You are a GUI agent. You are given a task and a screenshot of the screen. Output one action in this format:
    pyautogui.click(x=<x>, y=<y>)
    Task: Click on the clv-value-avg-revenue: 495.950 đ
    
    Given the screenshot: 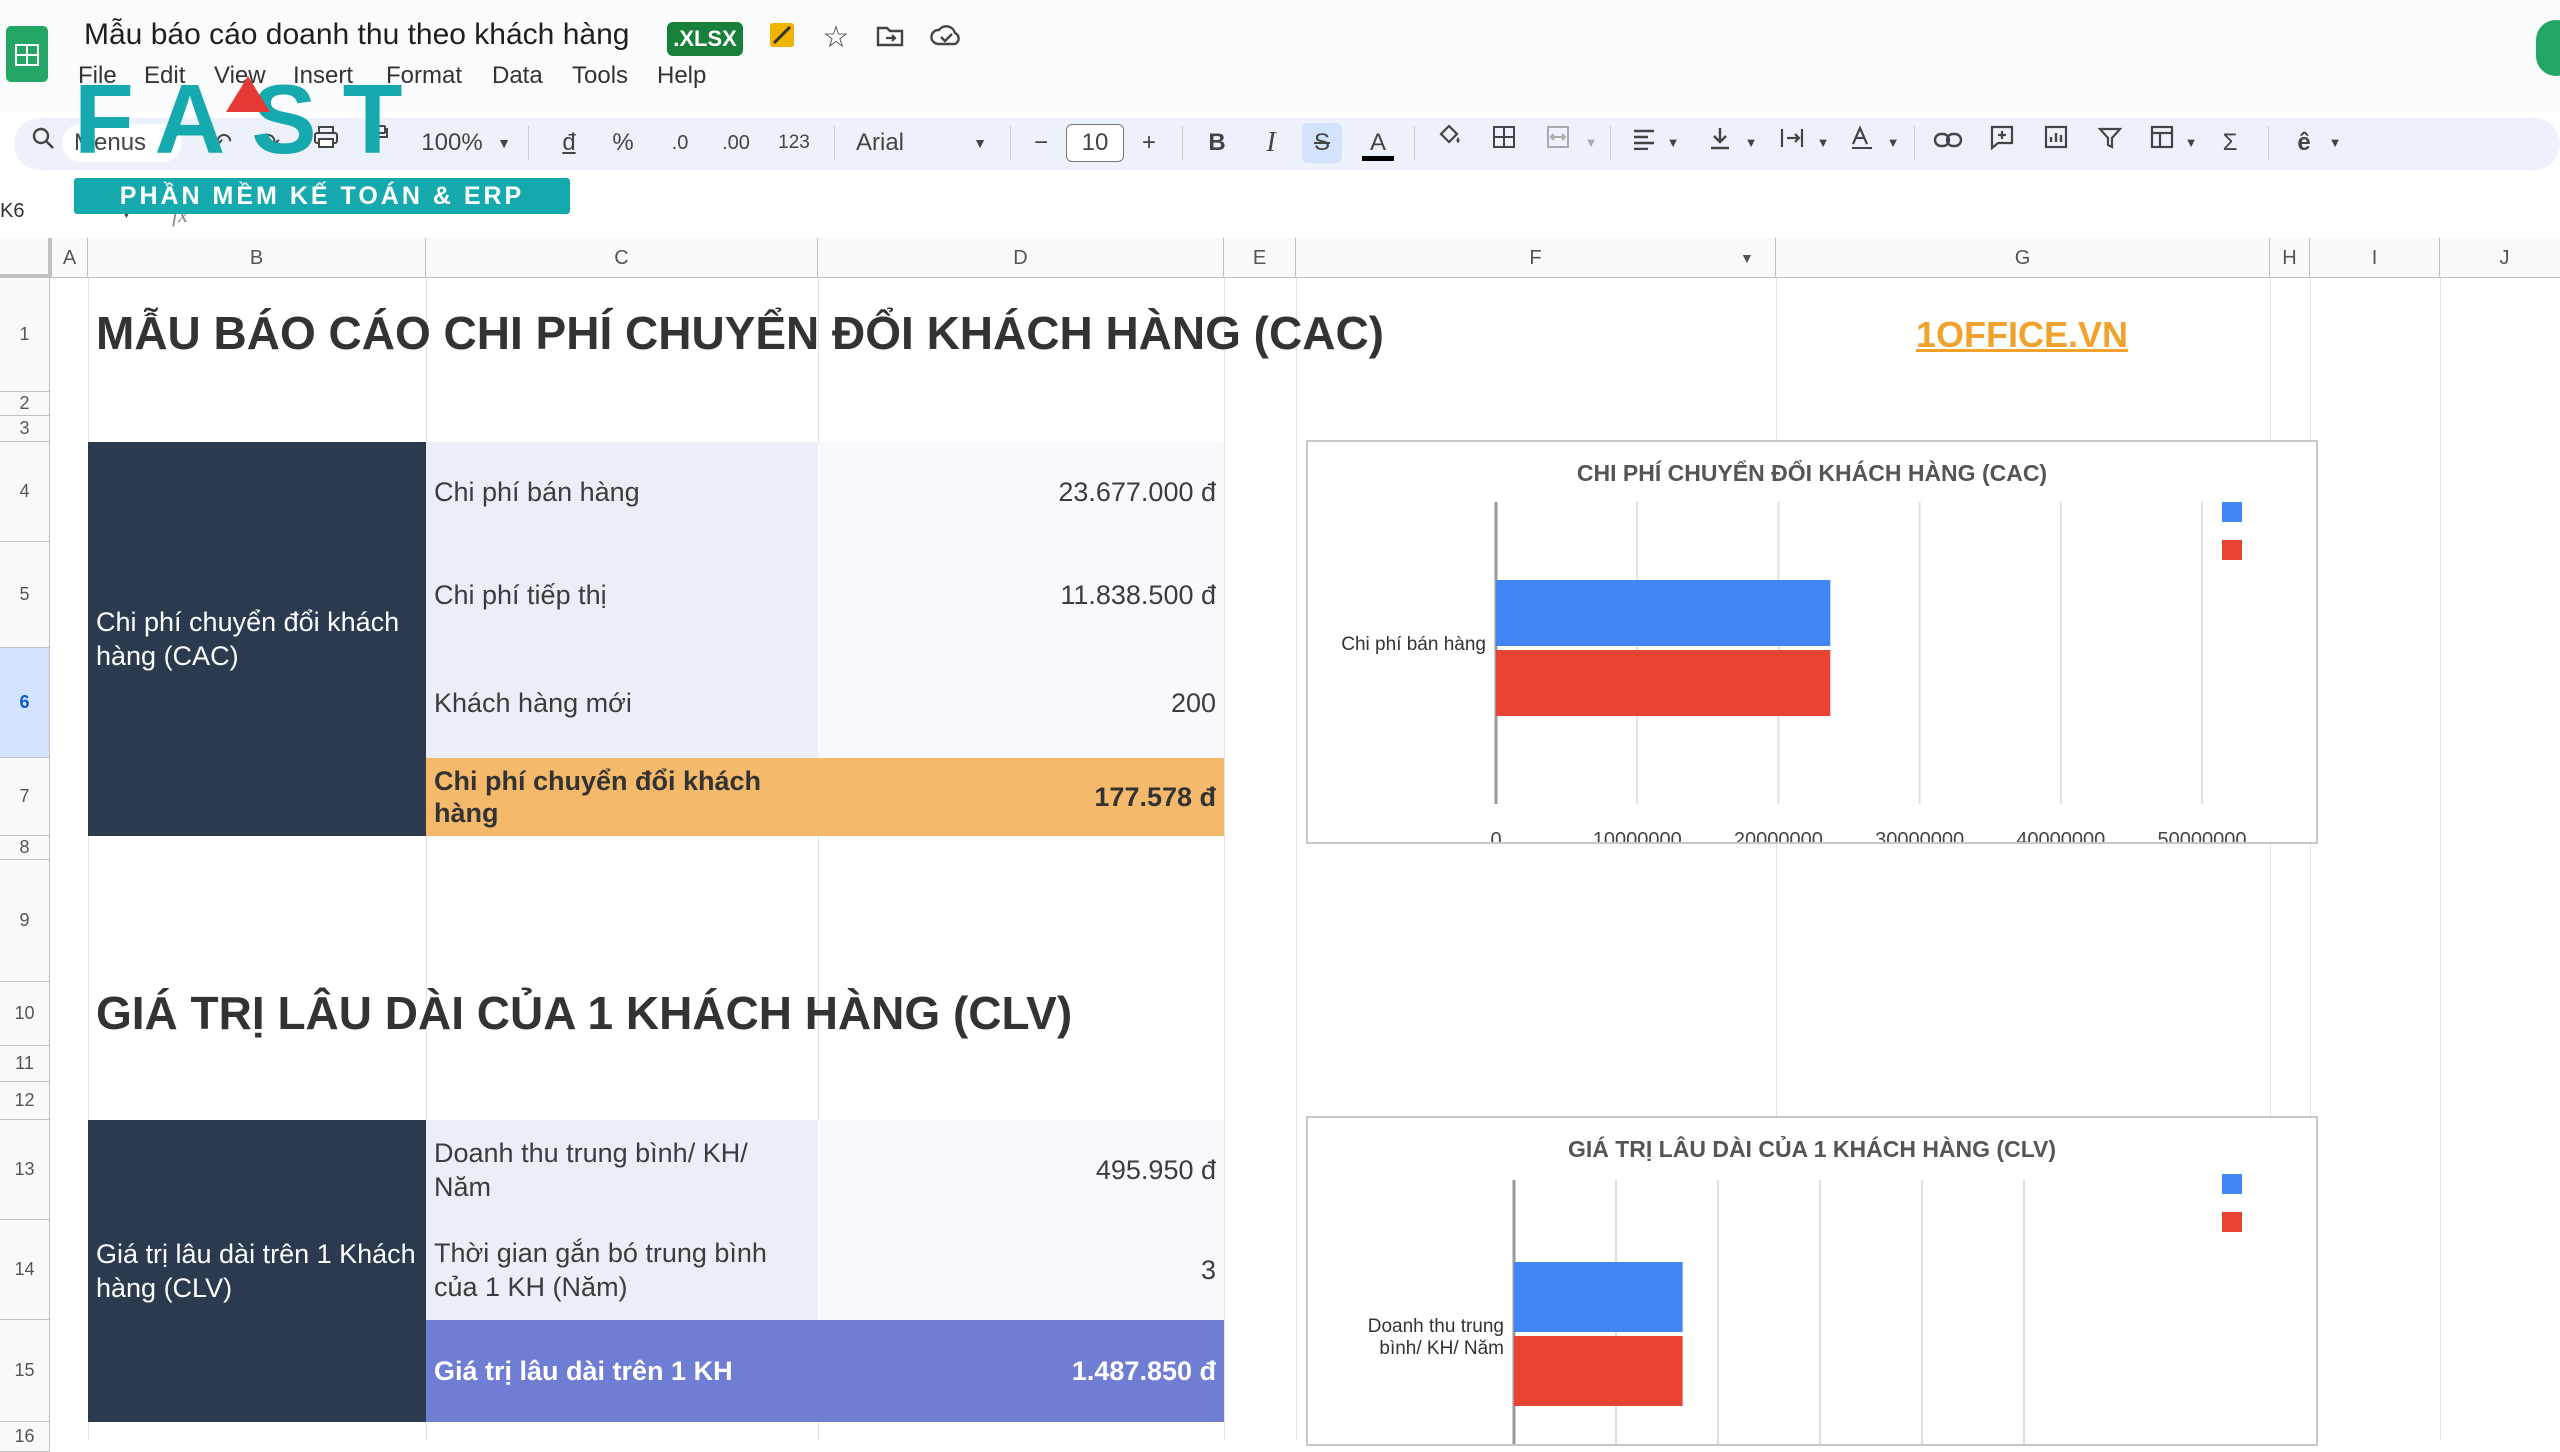 What is the action you would take?
    pyautogui.click(x=1021, y=1170)
    